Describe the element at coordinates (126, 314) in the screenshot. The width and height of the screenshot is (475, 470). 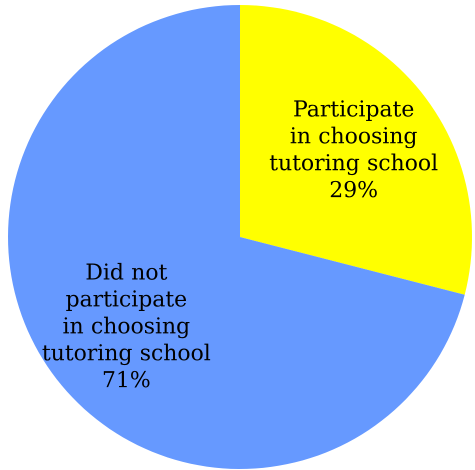
I see `slice-label: Did not participate in choosing tutoring school` at that location.